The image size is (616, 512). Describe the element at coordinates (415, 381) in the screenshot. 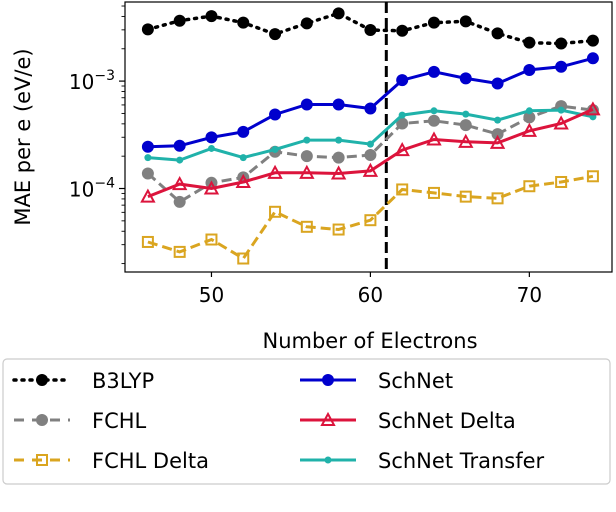

I see `legend-label: SchNet` at that location.